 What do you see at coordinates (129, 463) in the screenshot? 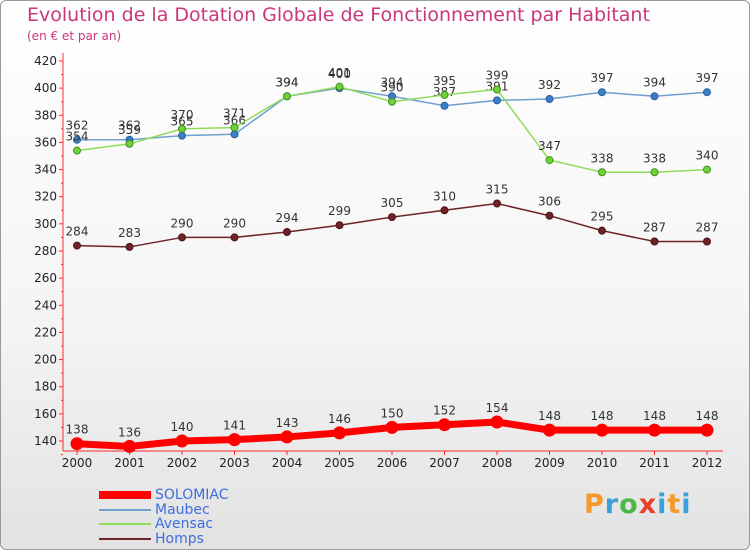
I see `x-tick-label: 2001` at bounding box center [129, 463].